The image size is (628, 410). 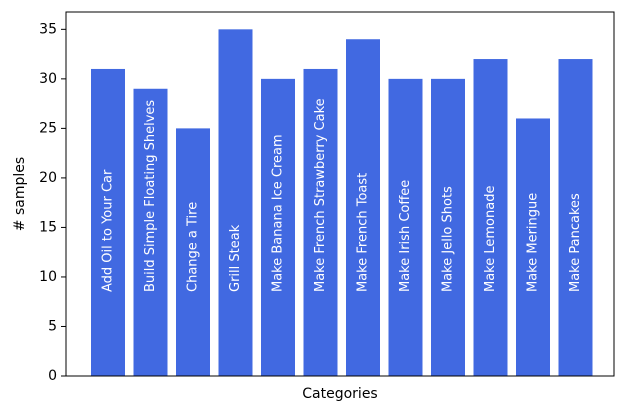 I want to click on y-axis-label: # samples, so click(x=20, y=194).